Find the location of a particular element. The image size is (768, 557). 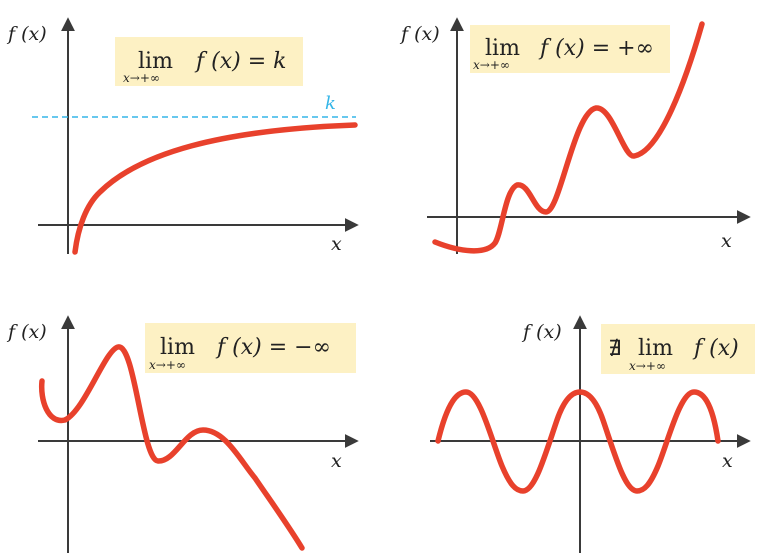

lim-expression: f (x) = +∞ is located at coordinates (596, 48).